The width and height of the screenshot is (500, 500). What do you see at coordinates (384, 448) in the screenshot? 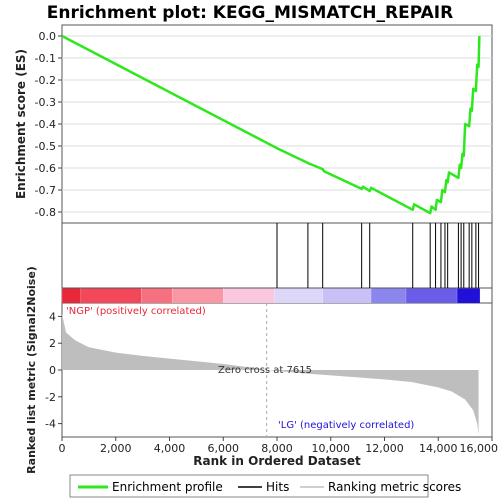
I see `x-tick-label: 12,000` at bounding box center [384, 448].